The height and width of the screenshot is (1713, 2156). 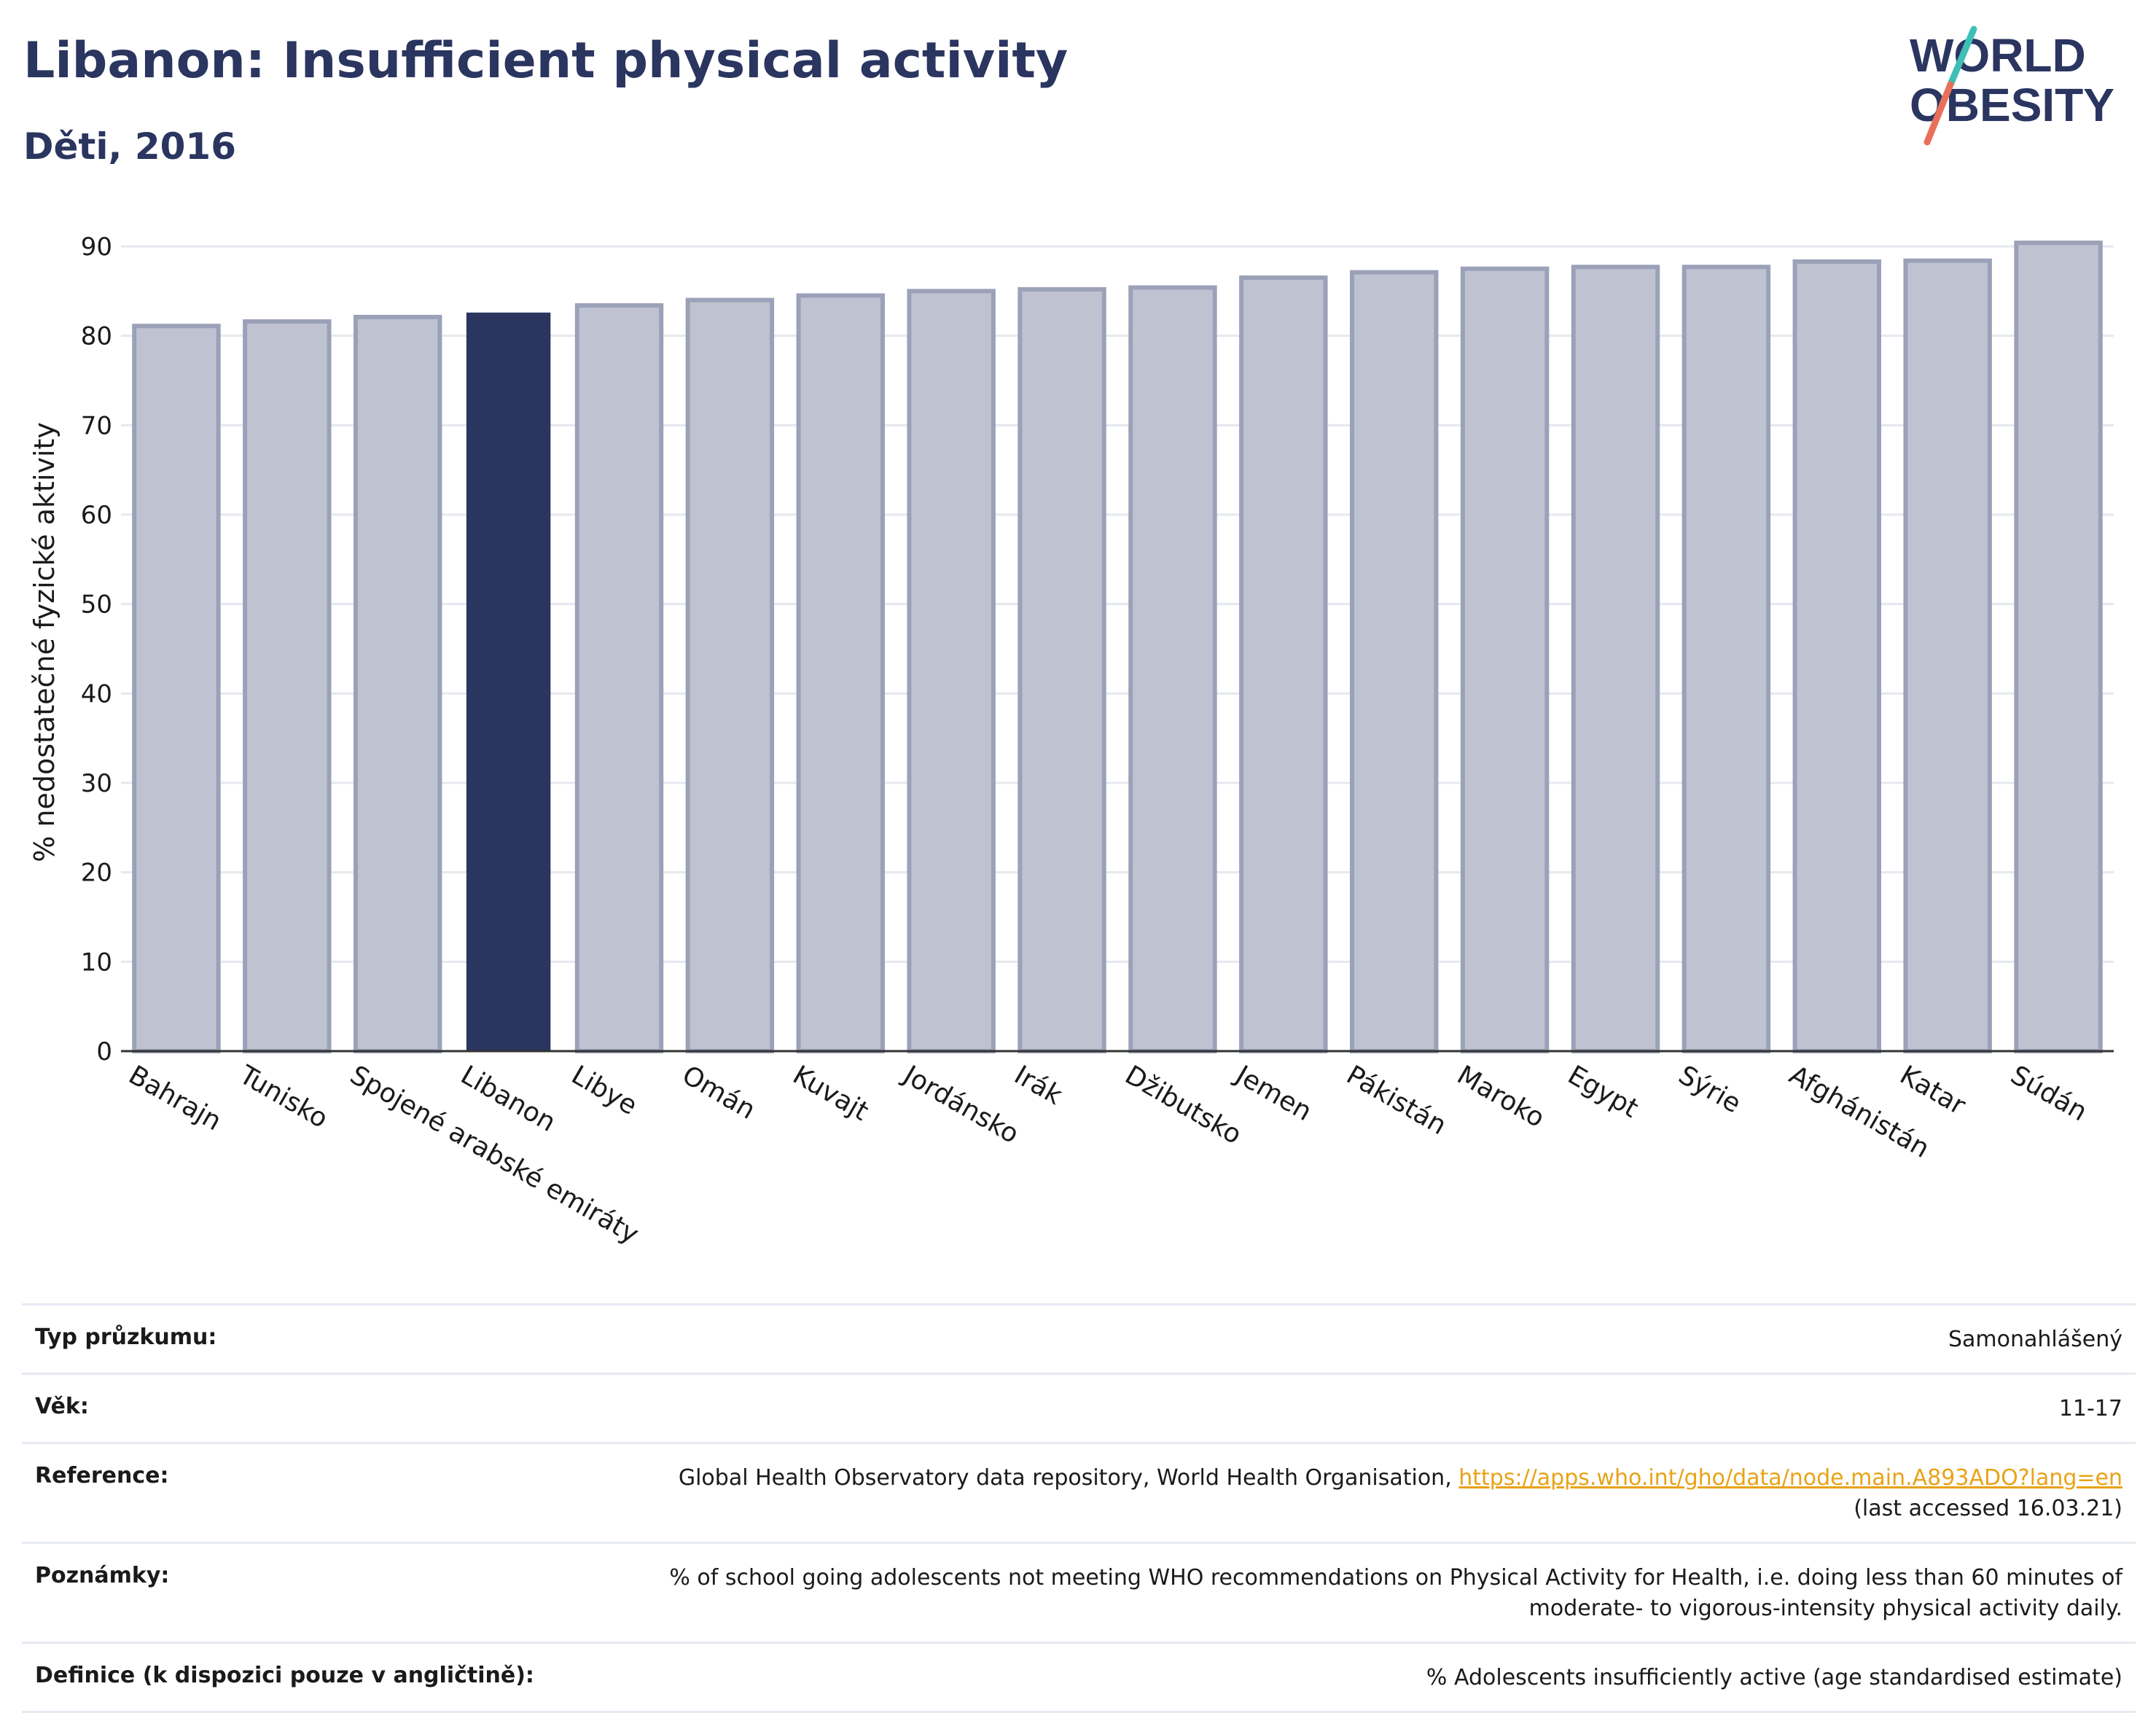 What do you see at coordinates (508, 682) in the screenshot?
I see `bar-libanon` at bounding box center [508, 682].